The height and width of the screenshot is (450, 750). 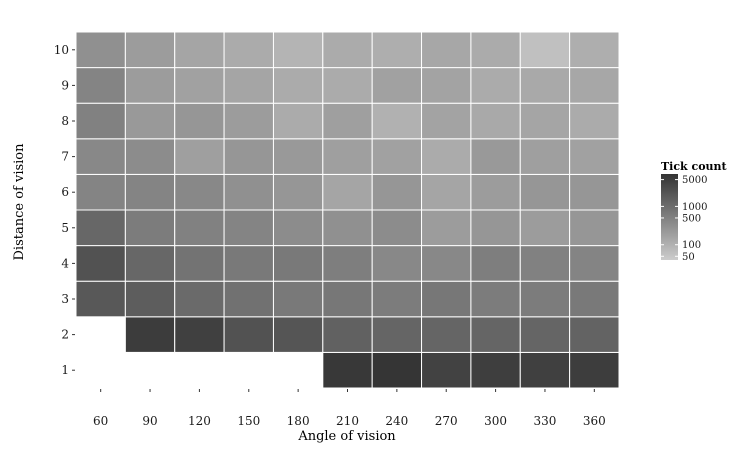 I want to click on legend-tick-label: 100, so click(x=691, y=245).